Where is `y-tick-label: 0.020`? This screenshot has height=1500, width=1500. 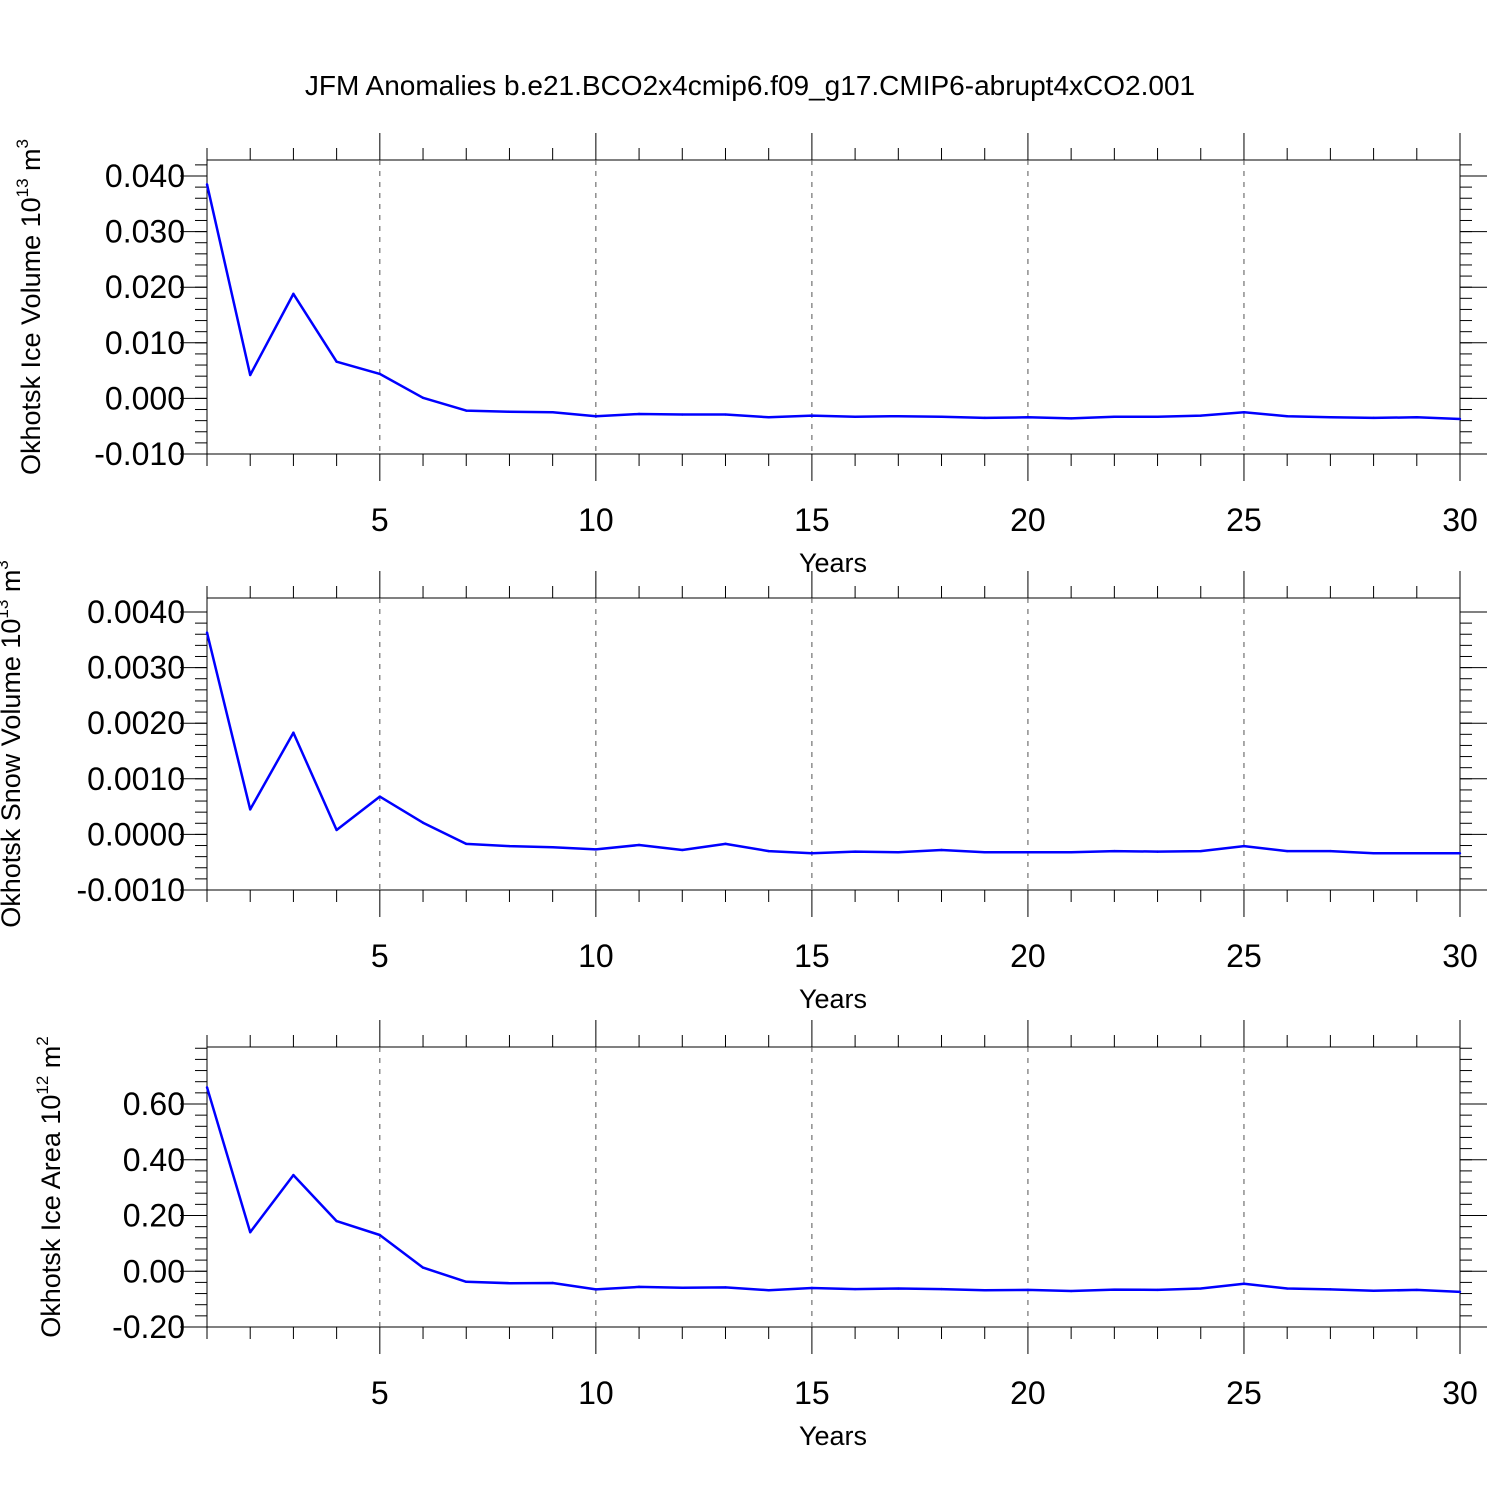 y-tick-label: 0.020 is located at coordinates (145, 287).